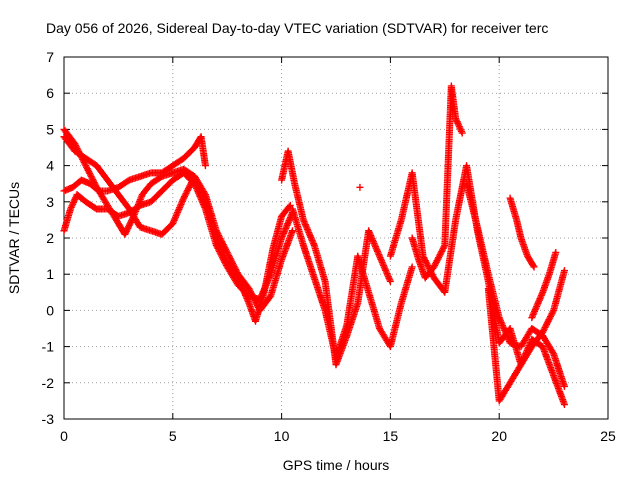  Describe the element at coordinates (50, 166) in the screenshot. I see `y-tick-label: 4` at that location.